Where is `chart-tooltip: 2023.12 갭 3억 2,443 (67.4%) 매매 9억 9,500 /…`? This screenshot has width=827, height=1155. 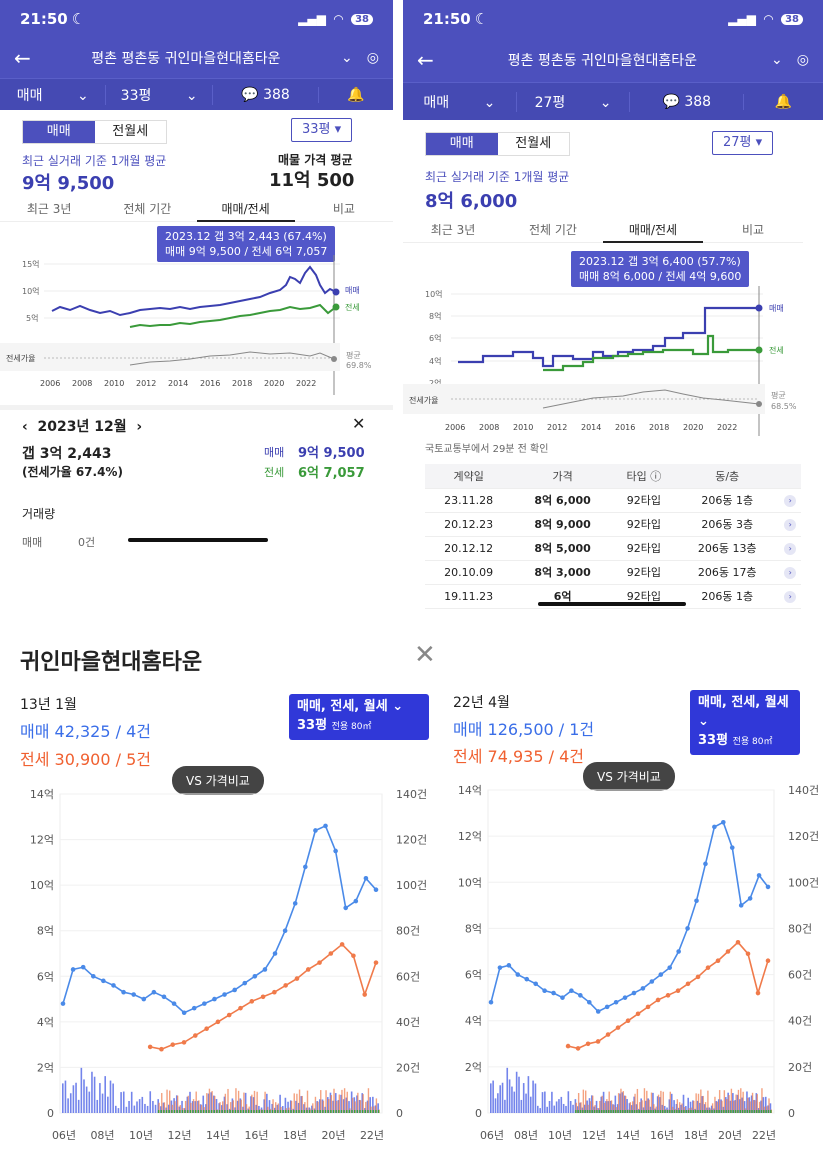
chart-tooltip: 2023.12 갭 3억 2,443 (67.4%) 매매 9억 9,500 /… is located at coordinates (246, 244).